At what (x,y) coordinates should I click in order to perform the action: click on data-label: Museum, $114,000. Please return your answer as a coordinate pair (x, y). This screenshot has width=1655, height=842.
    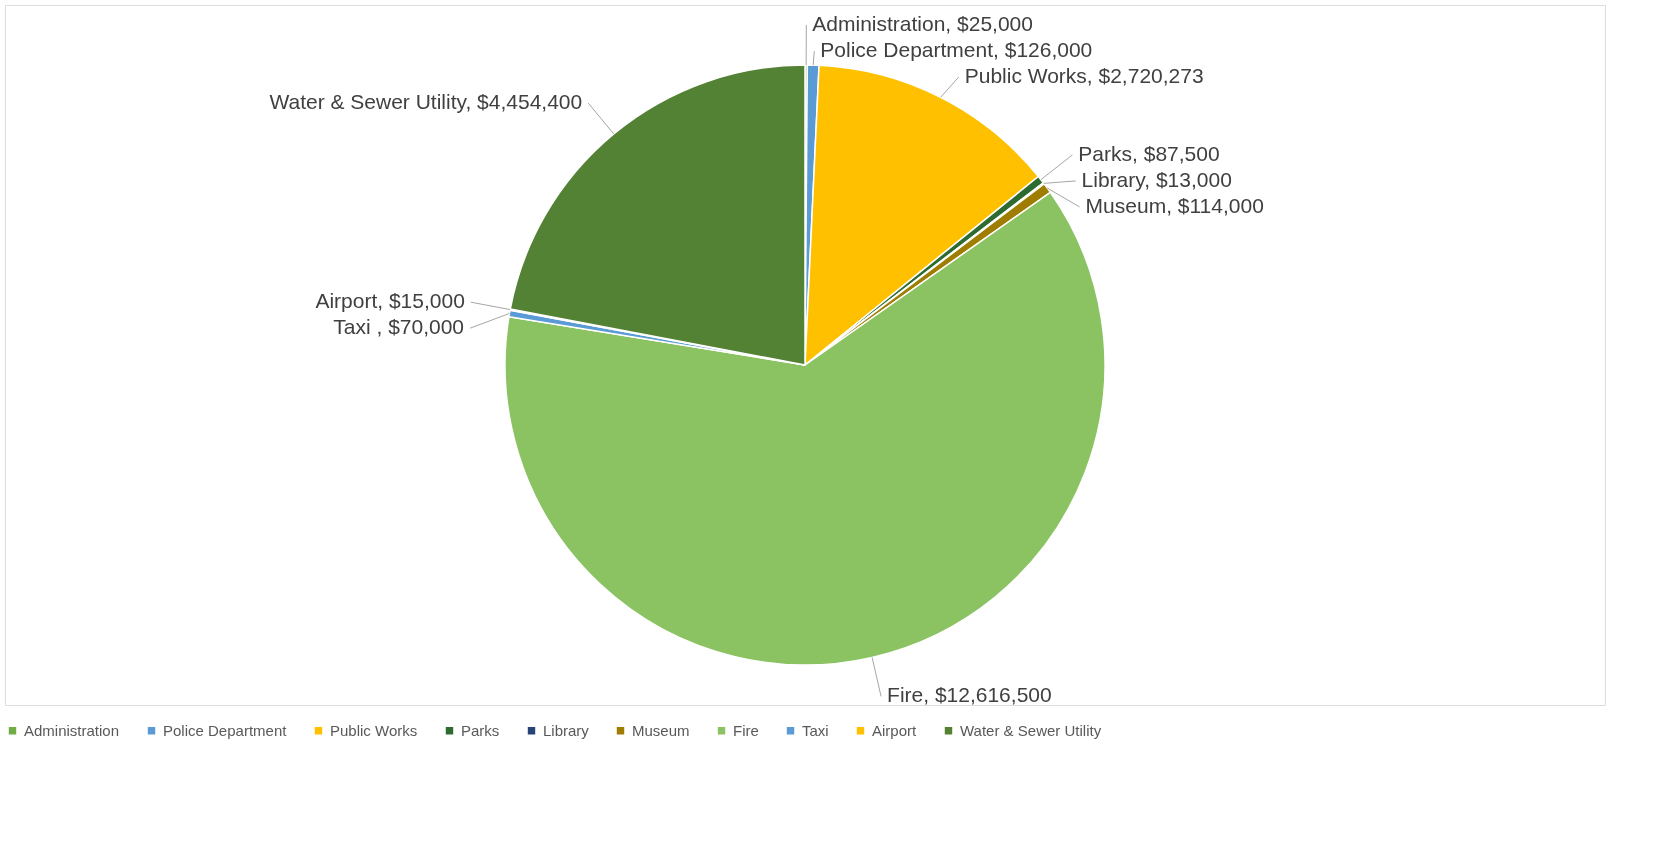
    Looking at the image, I should click on (1174, 205).